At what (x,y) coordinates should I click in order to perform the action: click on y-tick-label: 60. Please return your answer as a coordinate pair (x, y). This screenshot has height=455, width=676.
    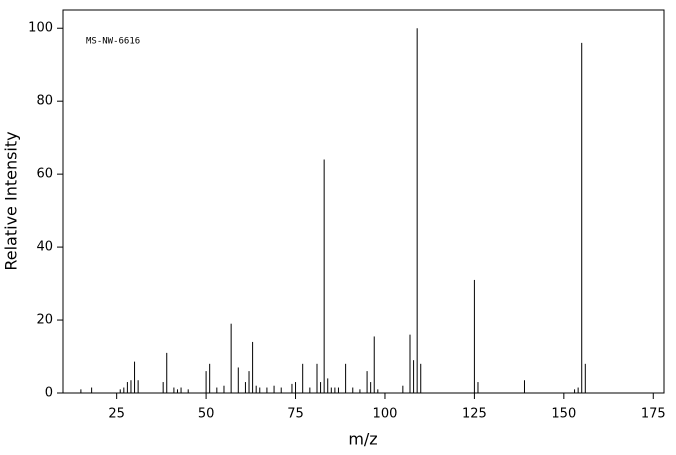
    Looking at the image, I should click on (44, 174).